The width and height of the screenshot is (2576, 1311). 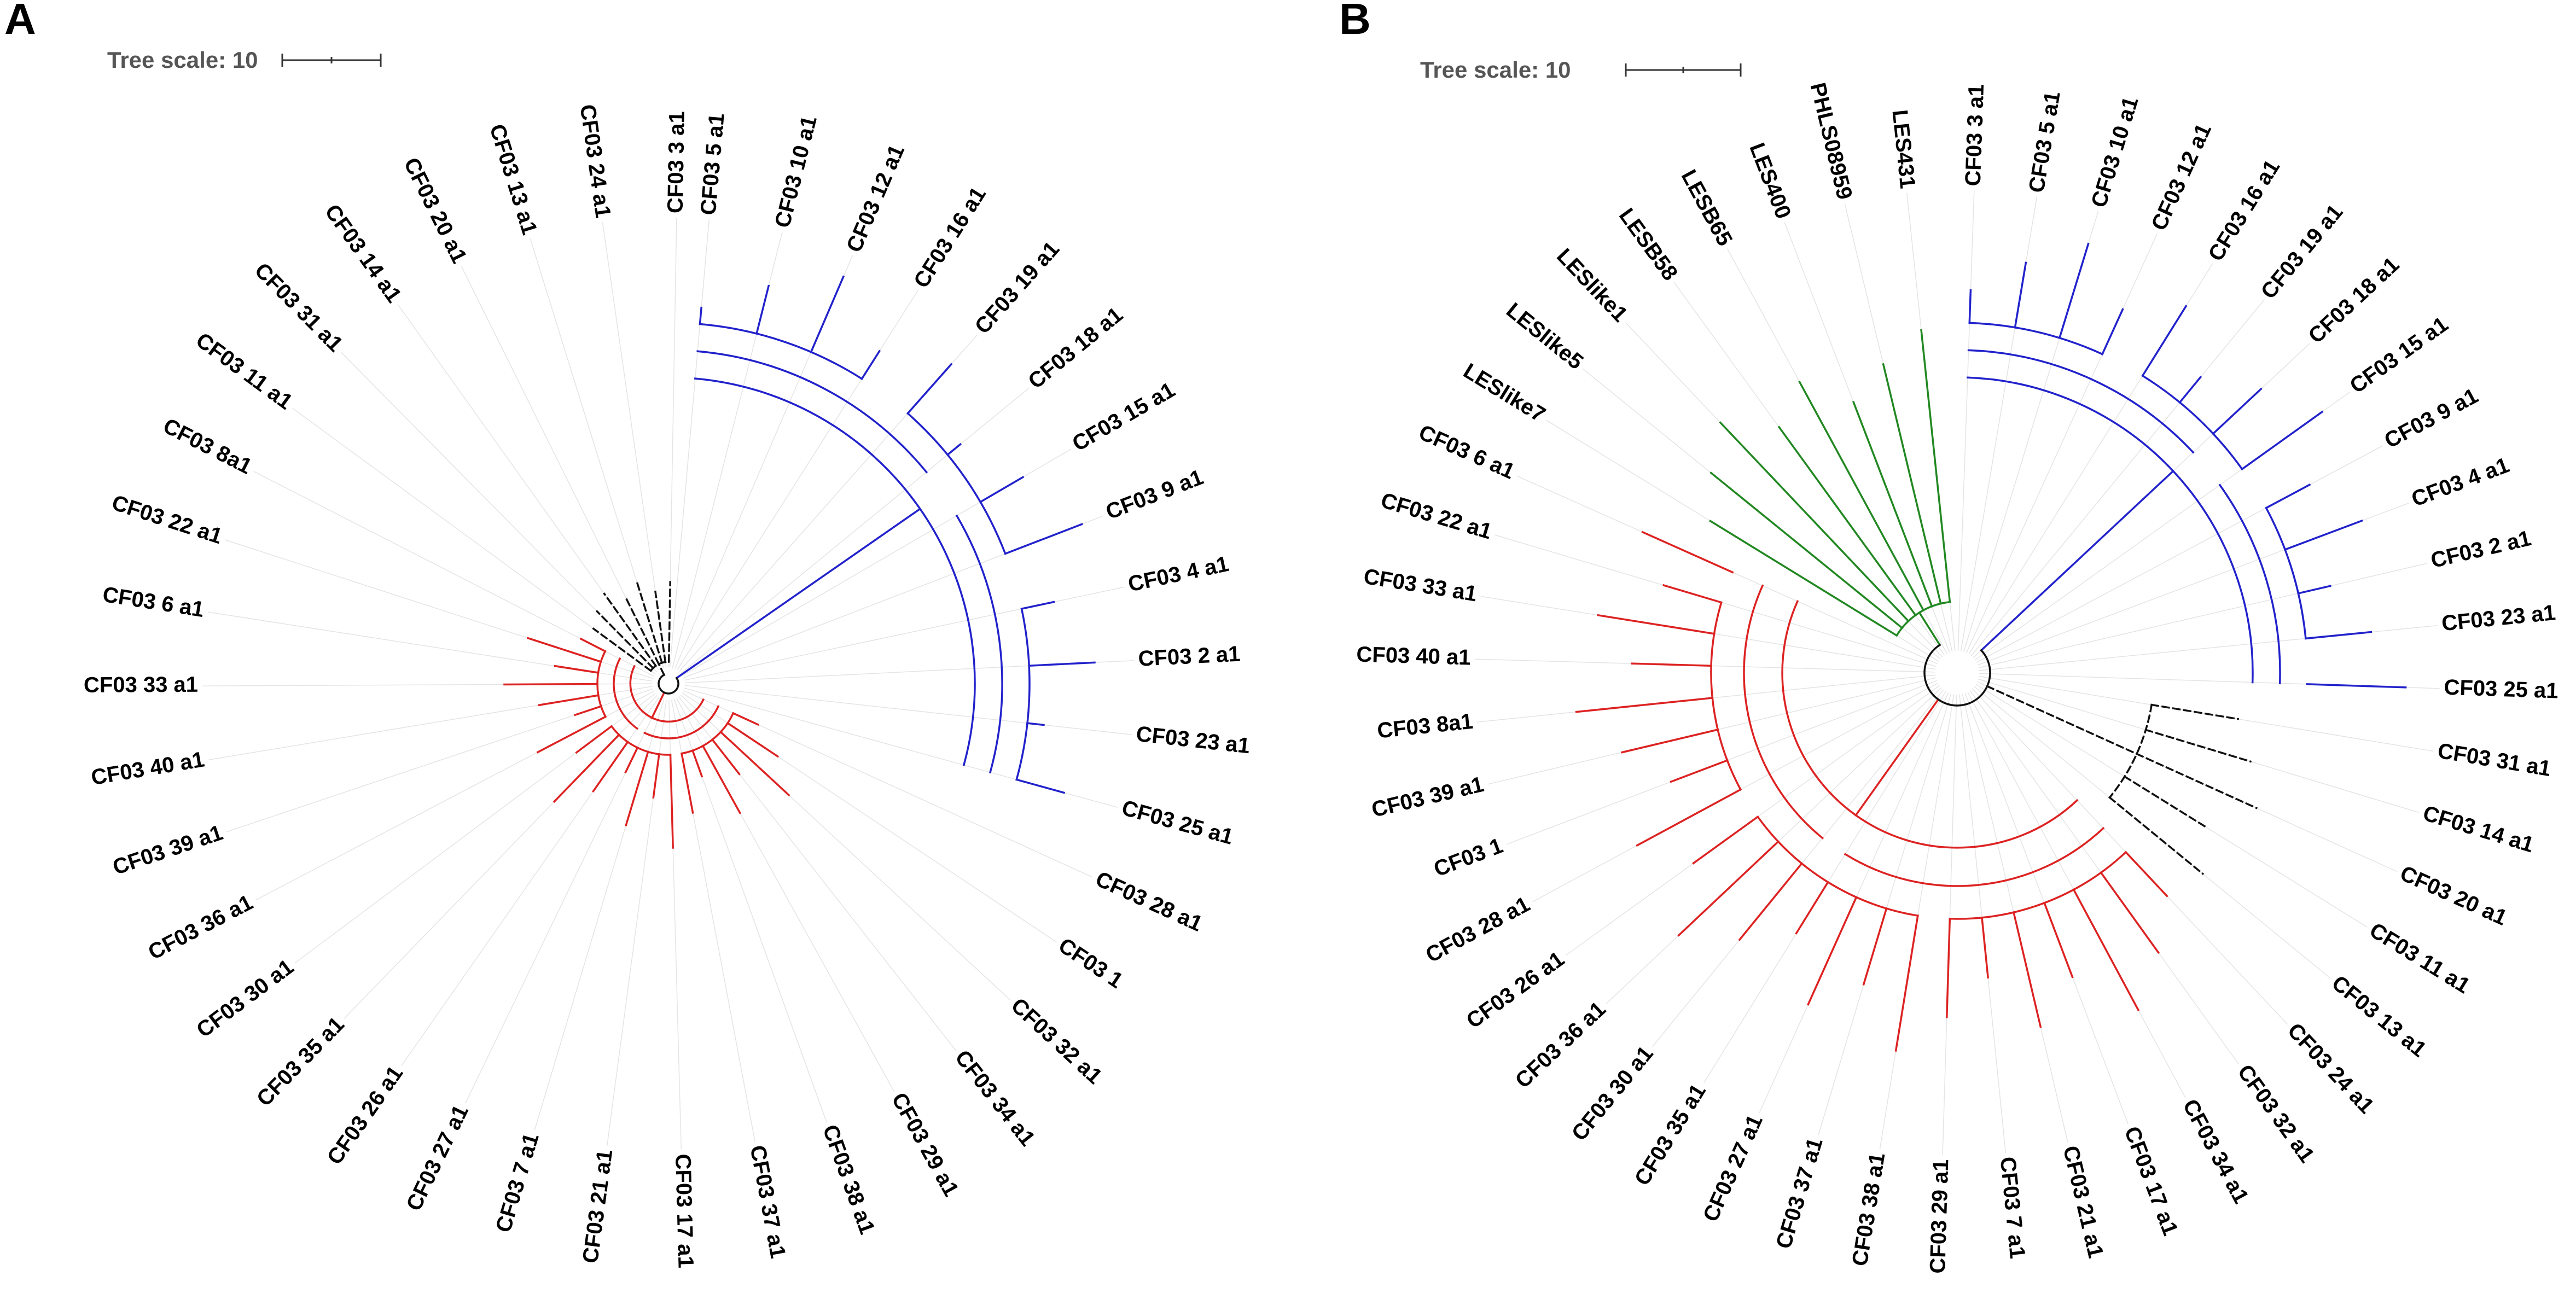 I want to click on terminal-branch-cf03-34-a1, so click(x=726, y=757).